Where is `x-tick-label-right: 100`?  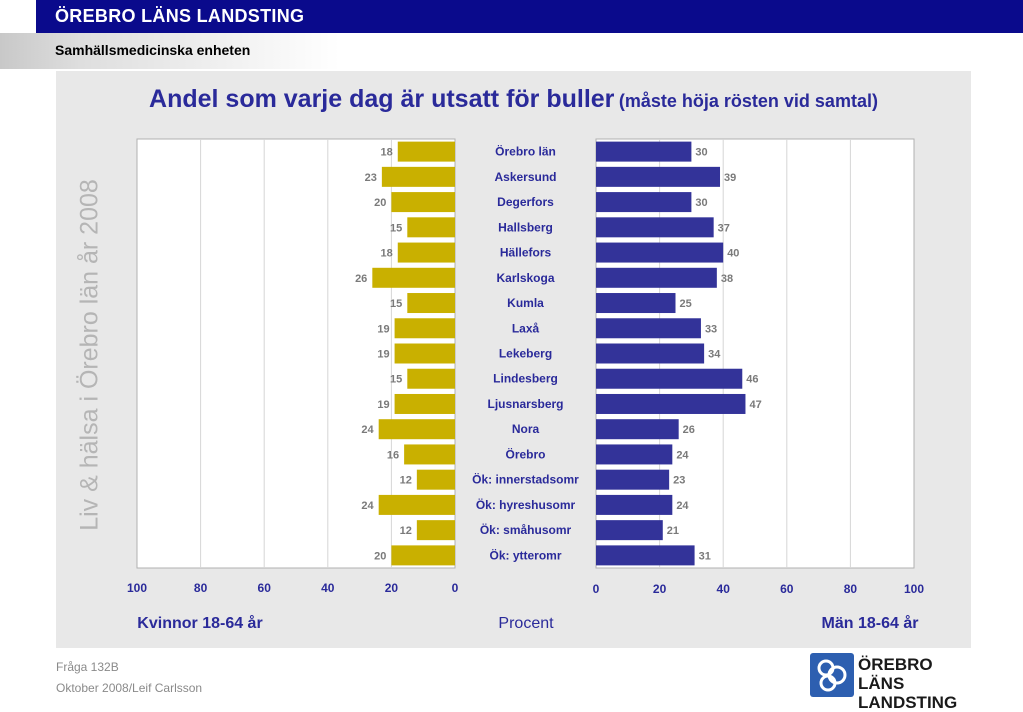 x-tick-label-right: 100 is located at coordinates (914, 589).